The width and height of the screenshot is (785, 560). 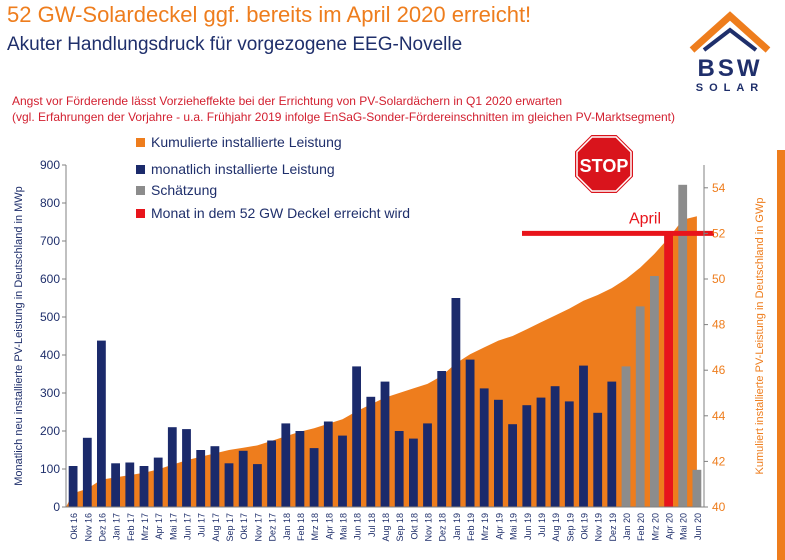 I want to click on x-tick-label: Apr 20, so click(x=670, y=526).